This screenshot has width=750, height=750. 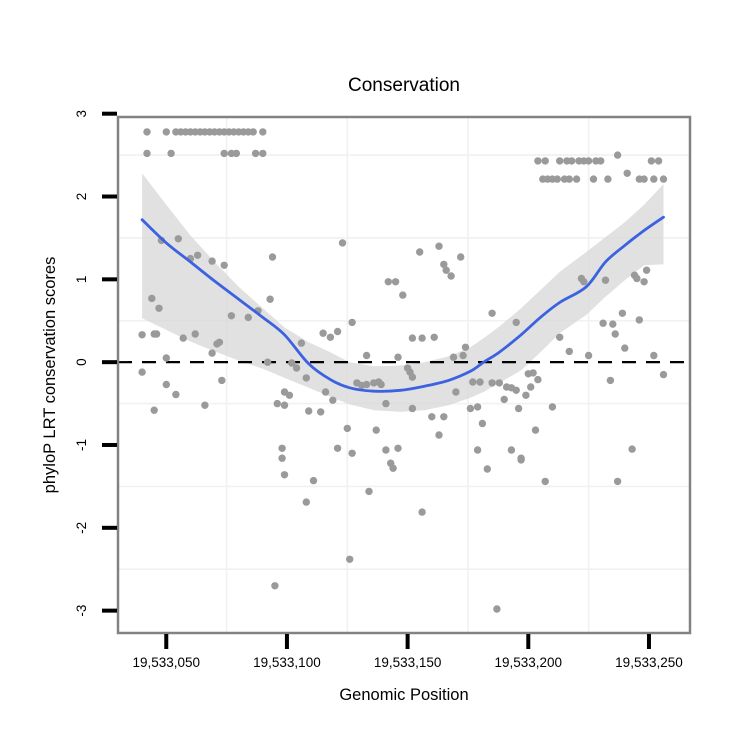 I want to click on x-tick-label: 19,533,250, so click(x=649, y=662).